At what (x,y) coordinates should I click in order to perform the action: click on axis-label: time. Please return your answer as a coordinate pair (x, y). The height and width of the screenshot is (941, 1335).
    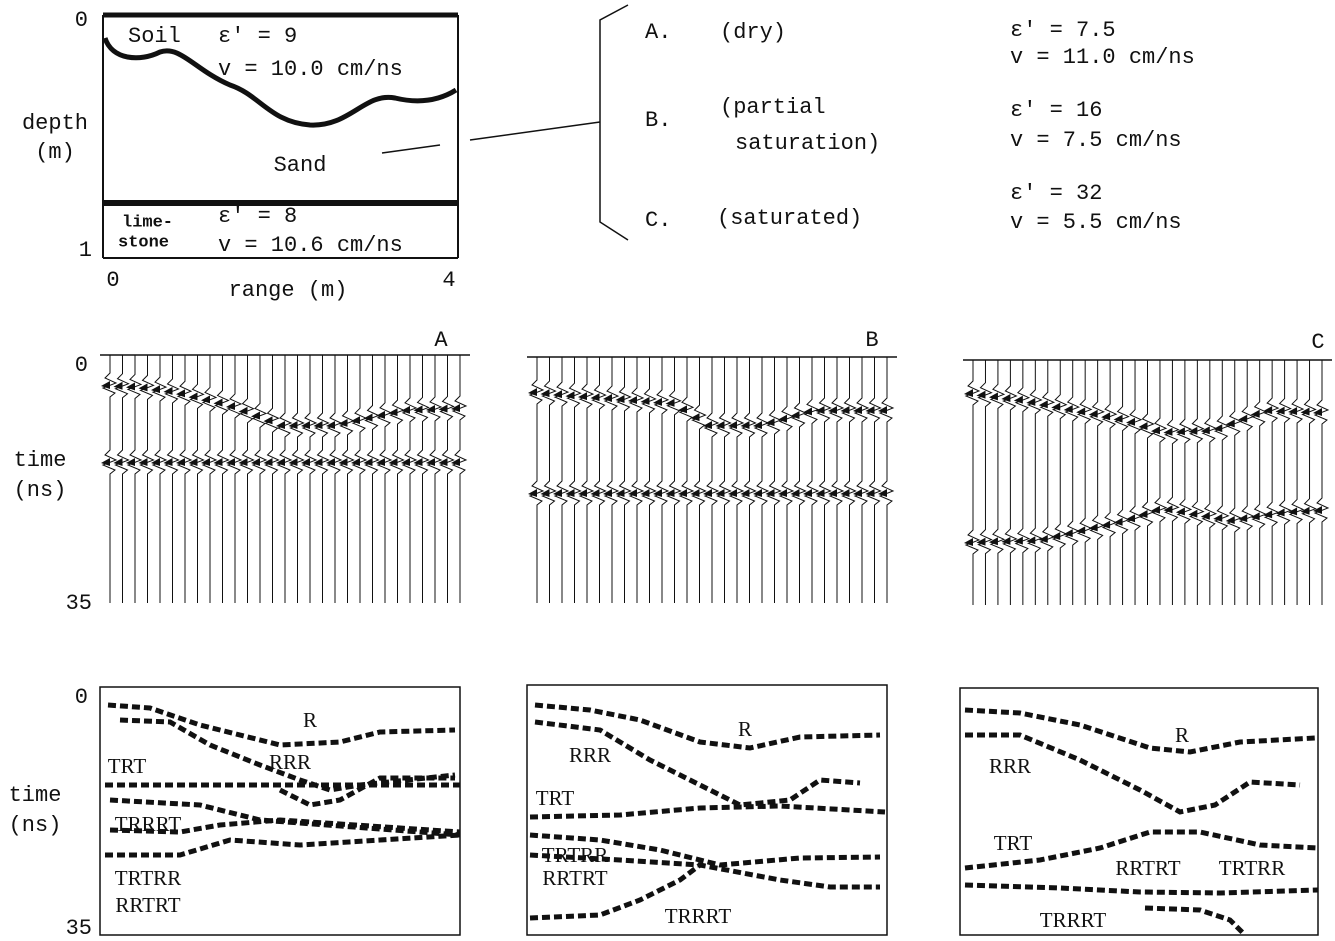
    Looking at the image, I should click on (40, 460).